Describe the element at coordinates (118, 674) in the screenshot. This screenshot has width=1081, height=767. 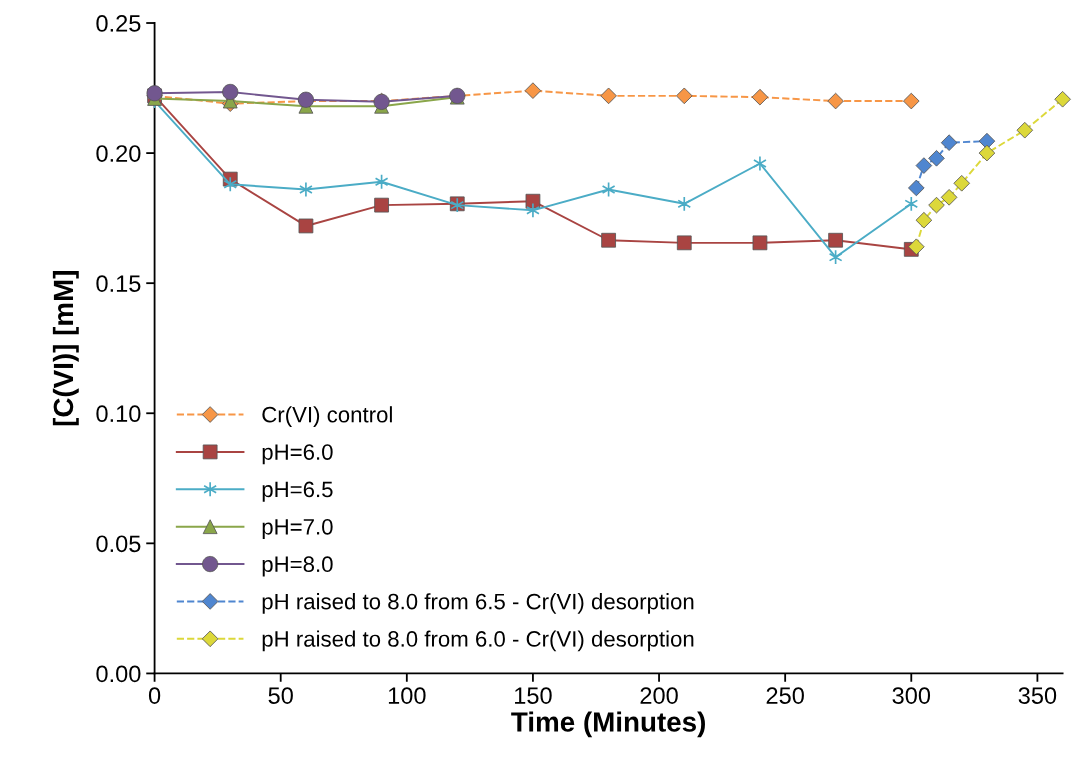
I see `y-tick-label: 0.00` at that location.